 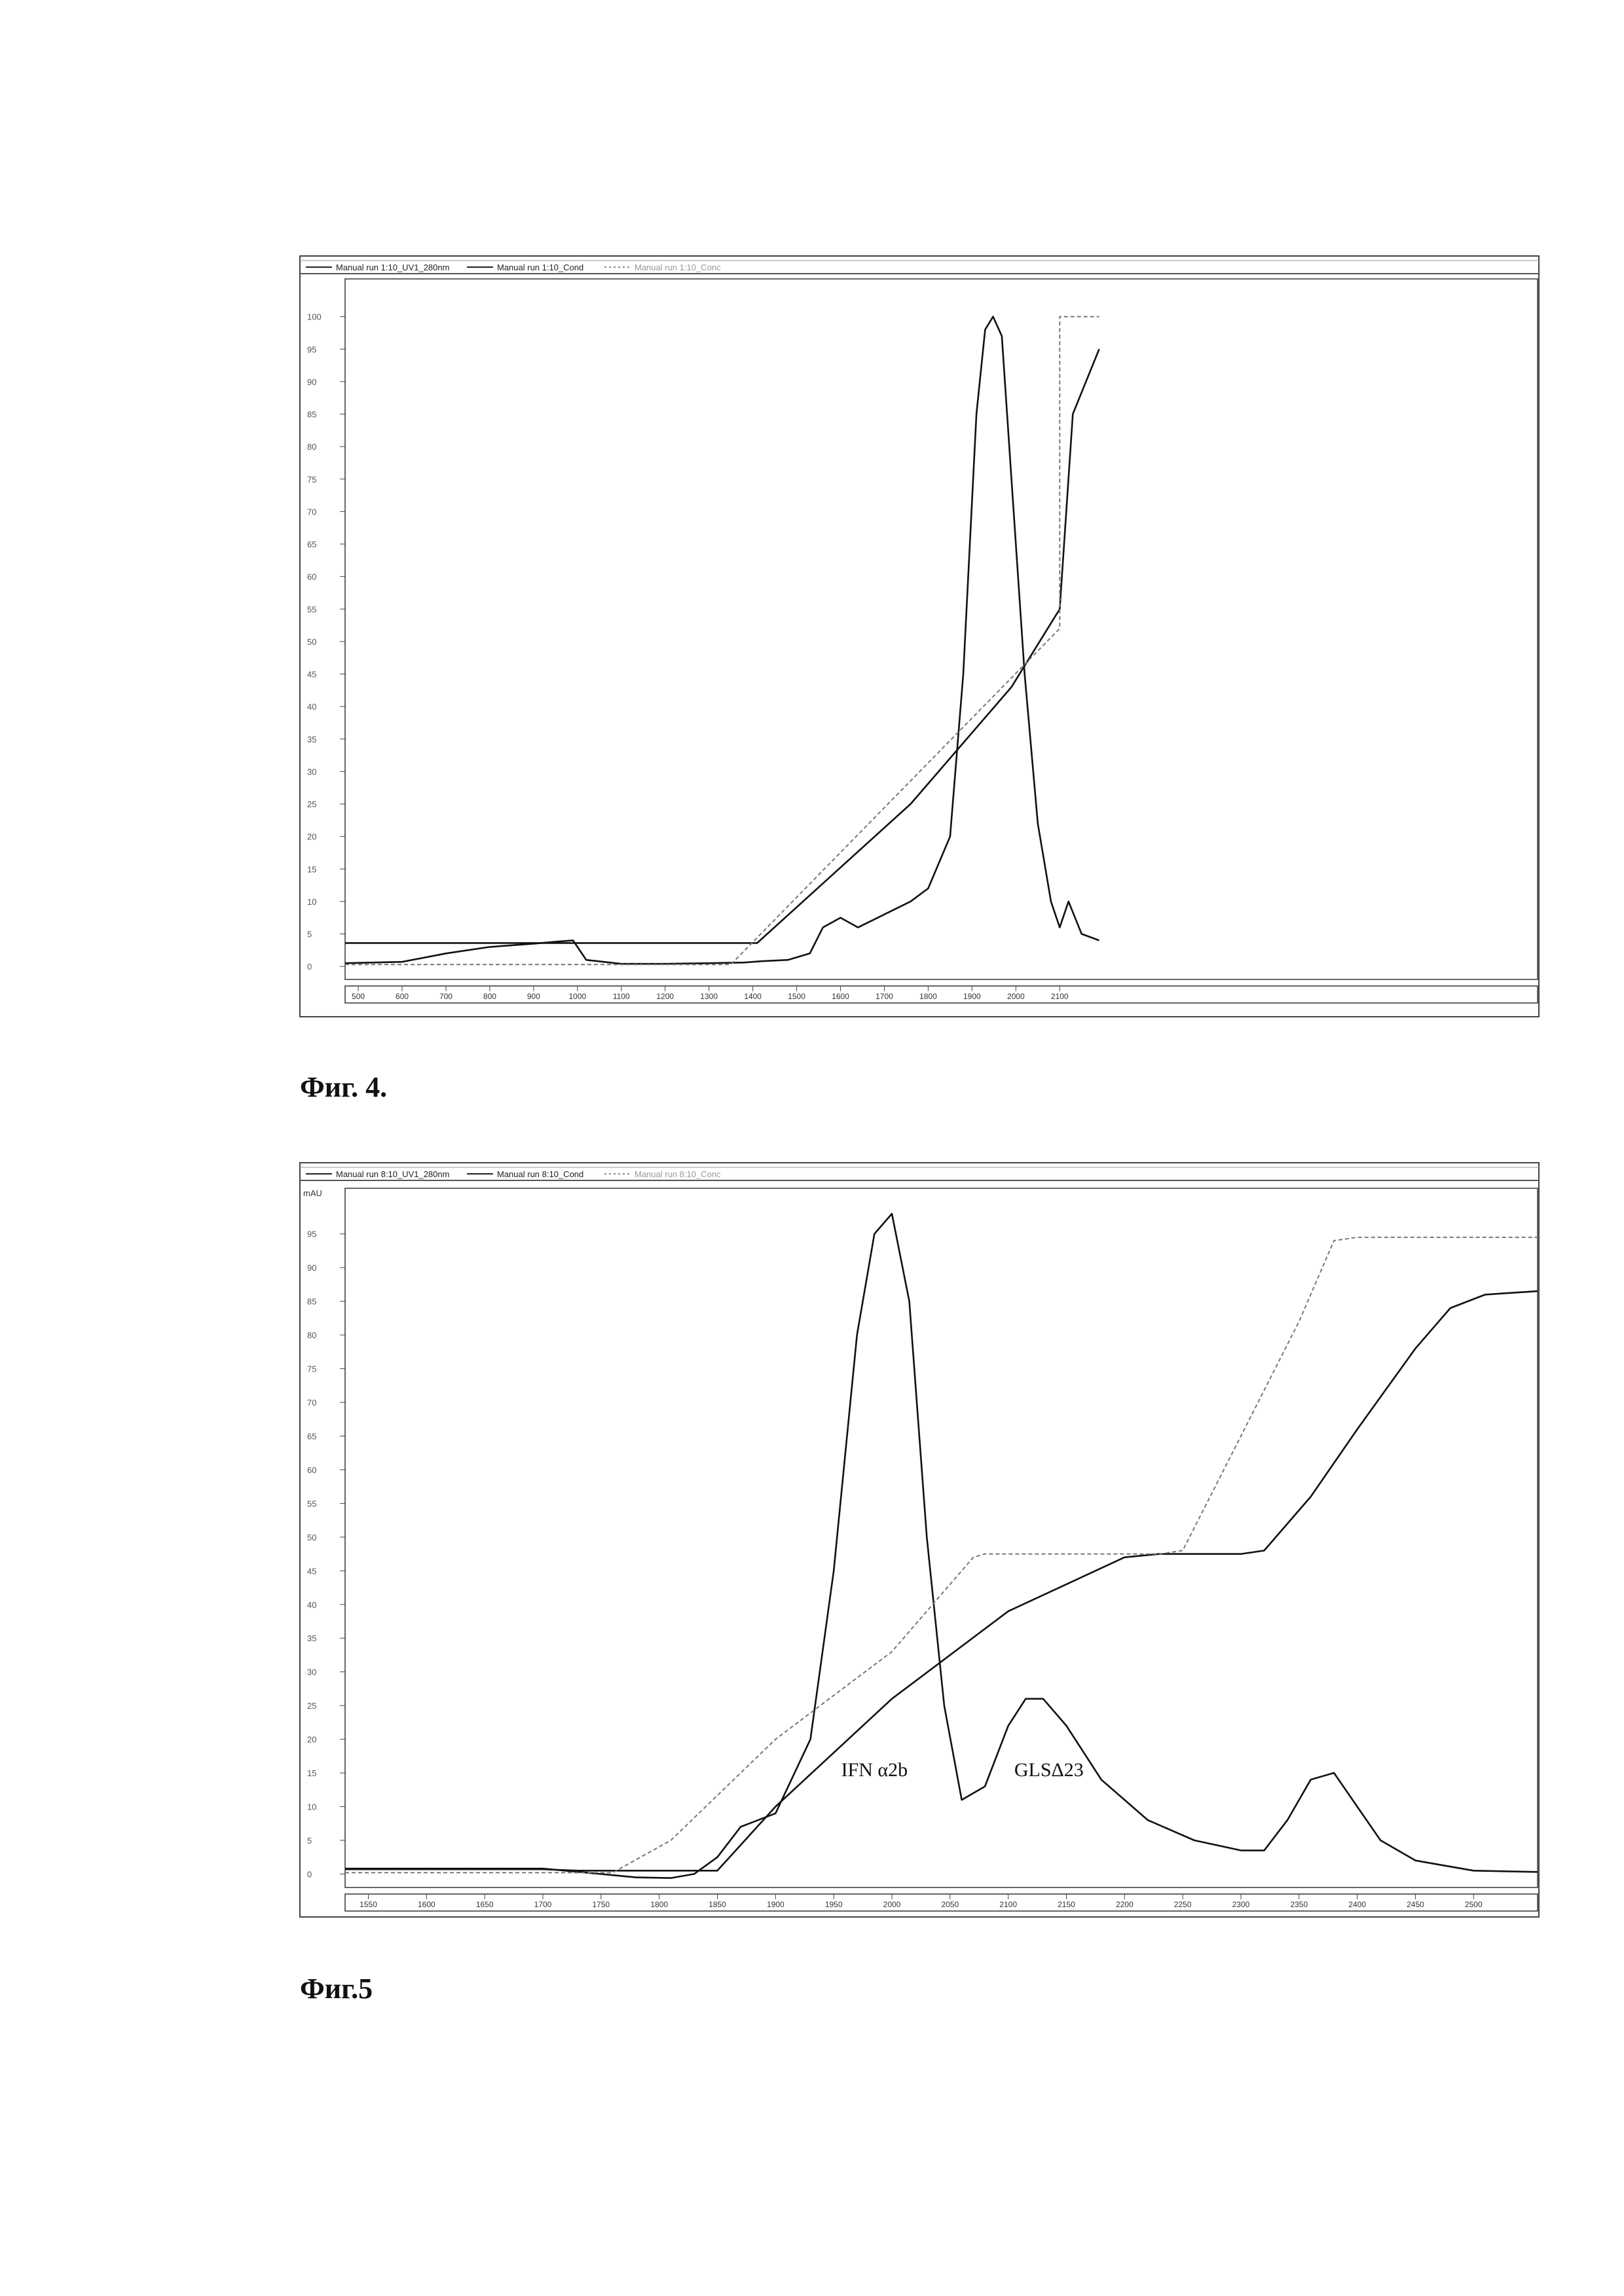 I want to click on x-tick-label: 1000, so click(x=577, y=996).